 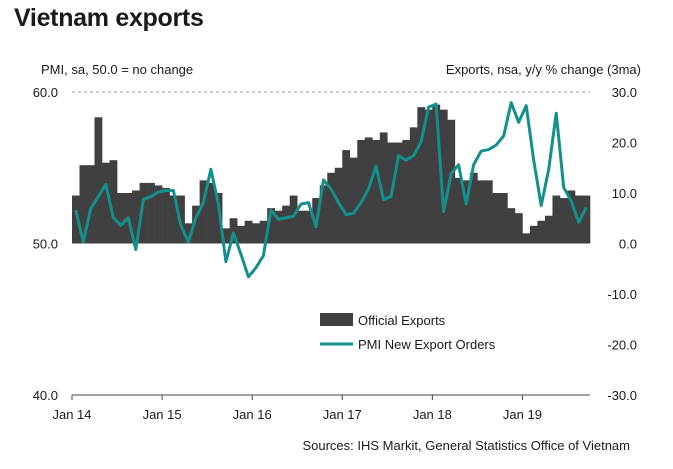 What do you see at coordinates (45, 395) in the screenshot?
I see `left-axis-tick-label: 40.0` at bounding box center [45, 395].